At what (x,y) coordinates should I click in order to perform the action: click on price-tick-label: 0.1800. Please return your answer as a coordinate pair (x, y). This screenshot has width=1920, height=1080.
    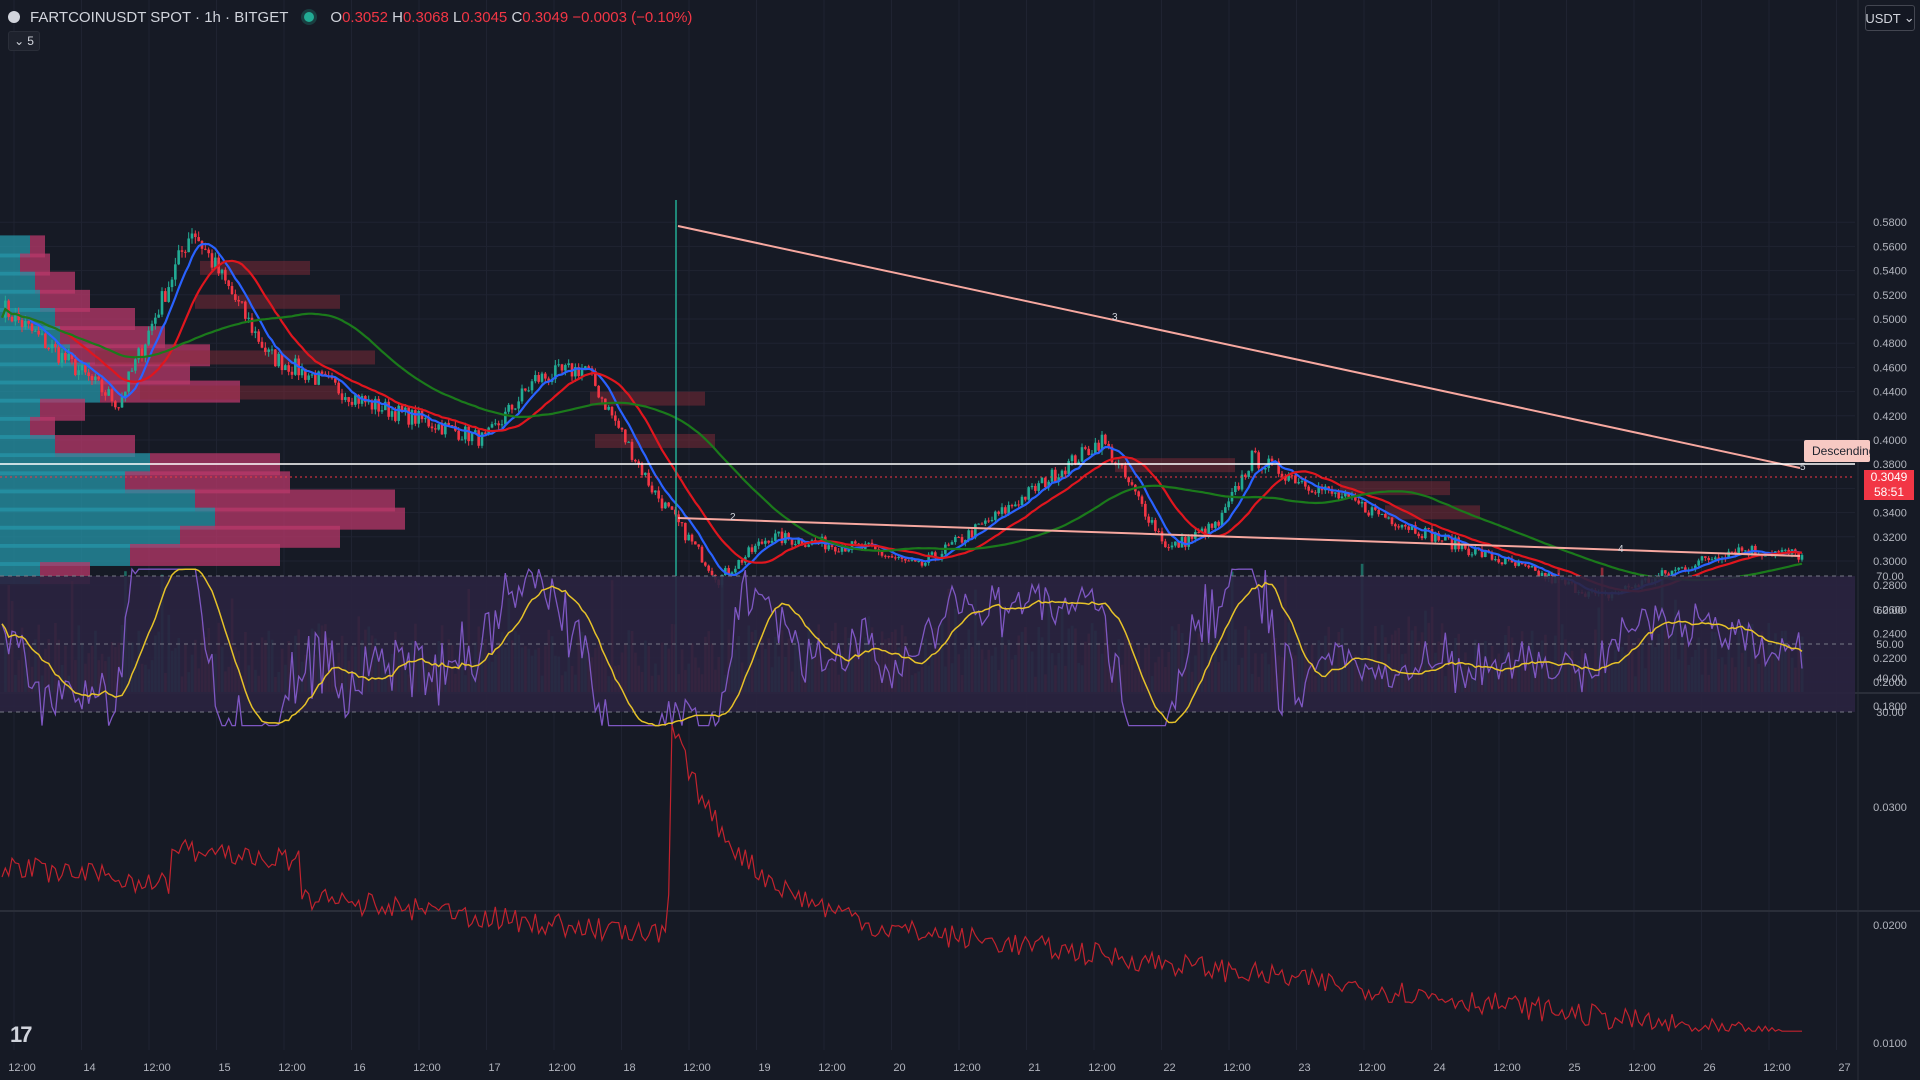
    Looking at the image, I should click on (1890, 707).